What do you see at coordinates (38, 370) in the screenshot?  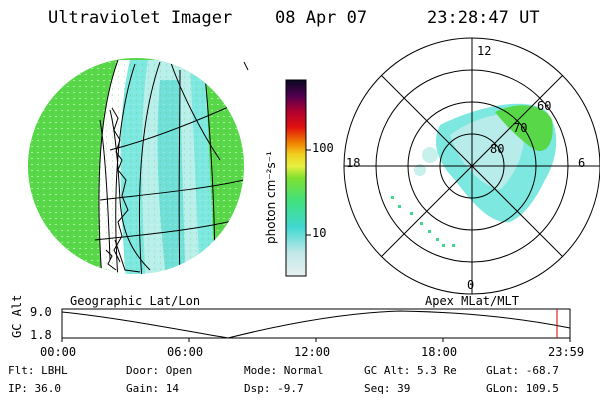 I see `status-flt: Flt: LBHL` at bounding box center [38, 370].